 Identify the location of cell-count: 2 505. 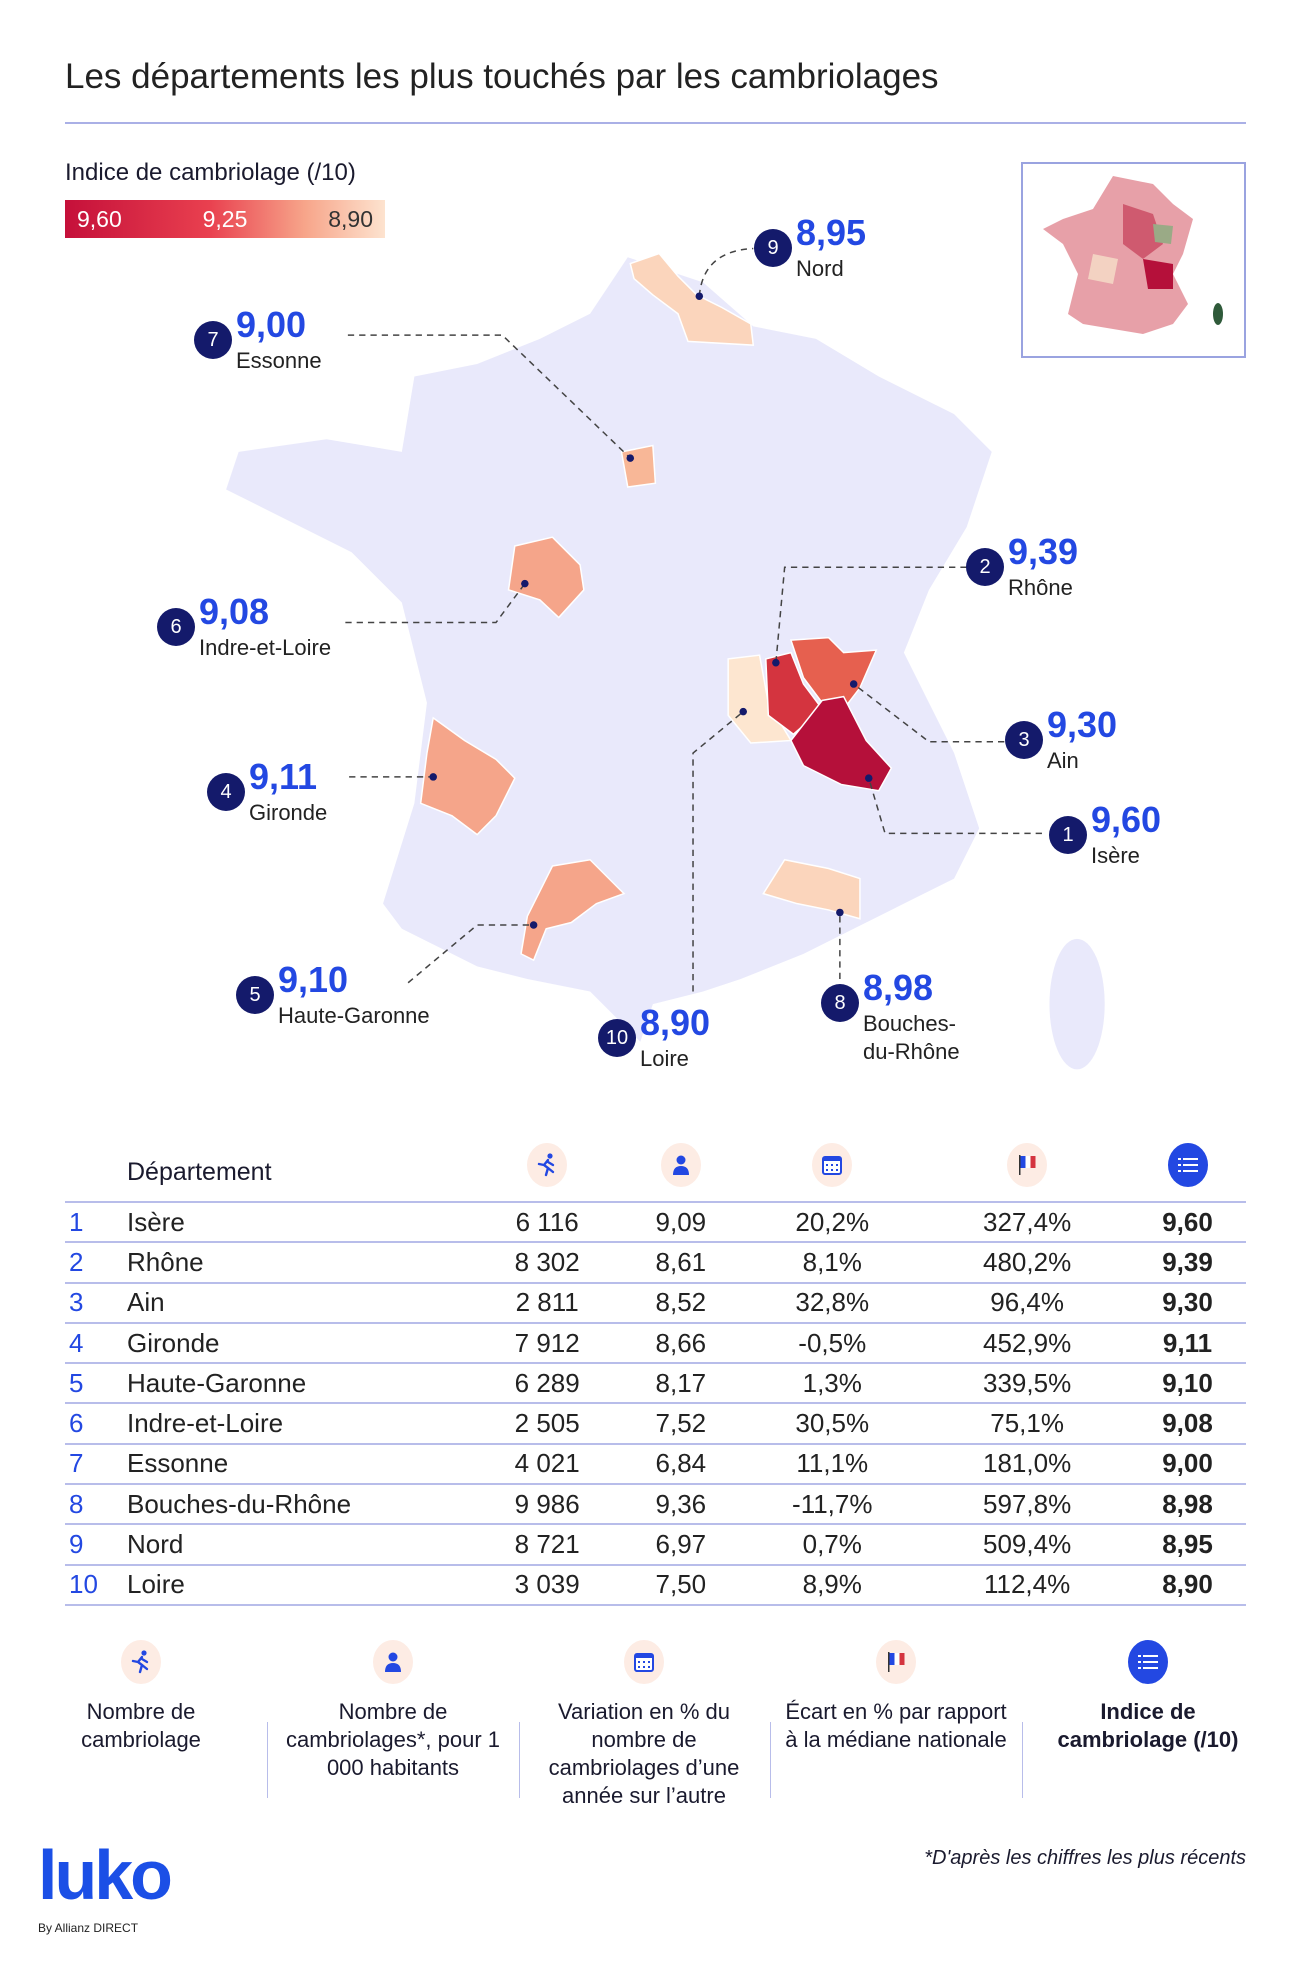
(547, 1423).